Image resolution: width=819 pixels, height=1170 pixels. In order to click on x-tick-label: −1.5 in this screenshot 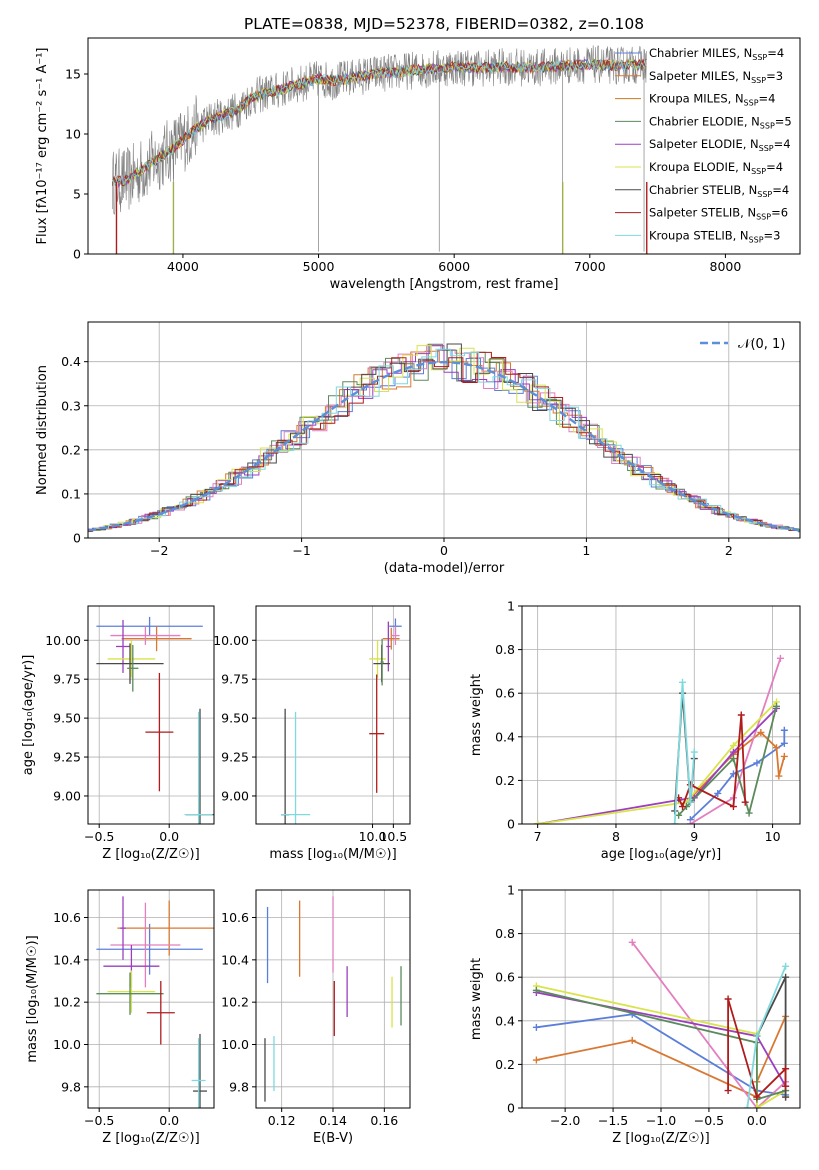, I will do `click(613, 1120)`.